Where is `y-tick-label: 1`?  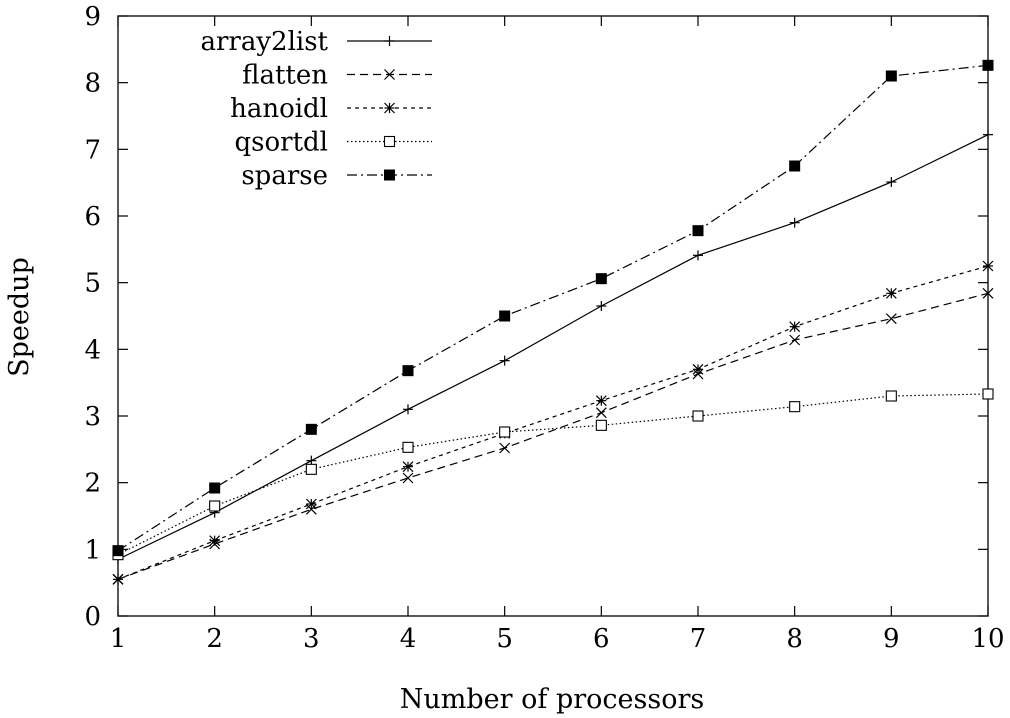
y-tick-label: 1 is located at coordinates (92, 550).